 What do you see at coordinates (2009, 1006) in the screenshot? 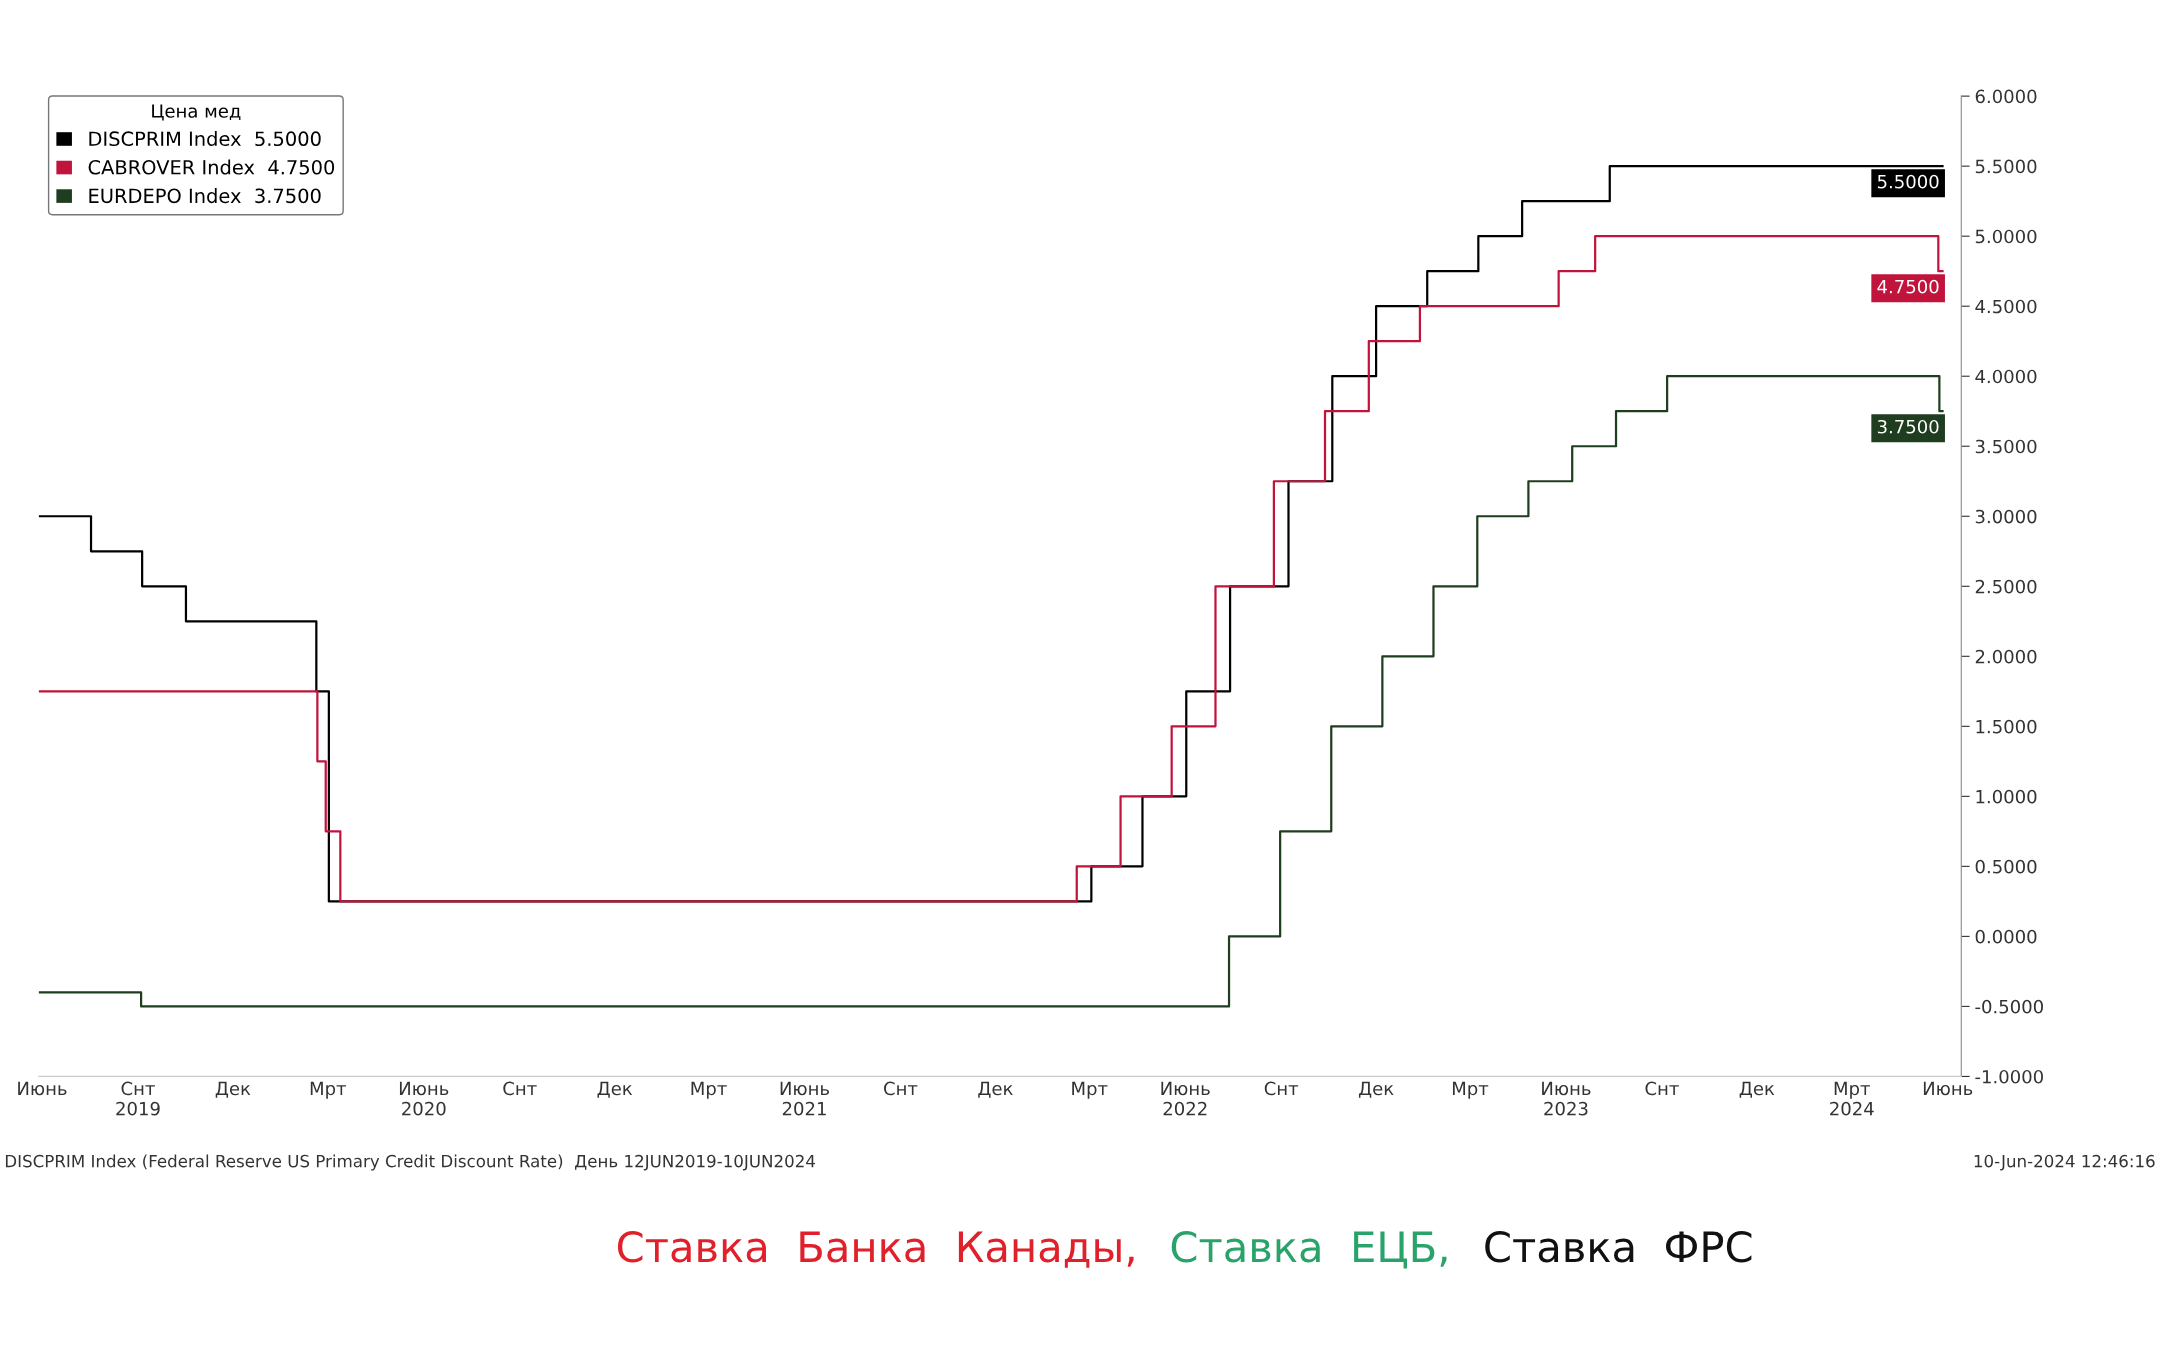
I see `y-tick-label: -0.5000` at bounding box center [2009, 1006].